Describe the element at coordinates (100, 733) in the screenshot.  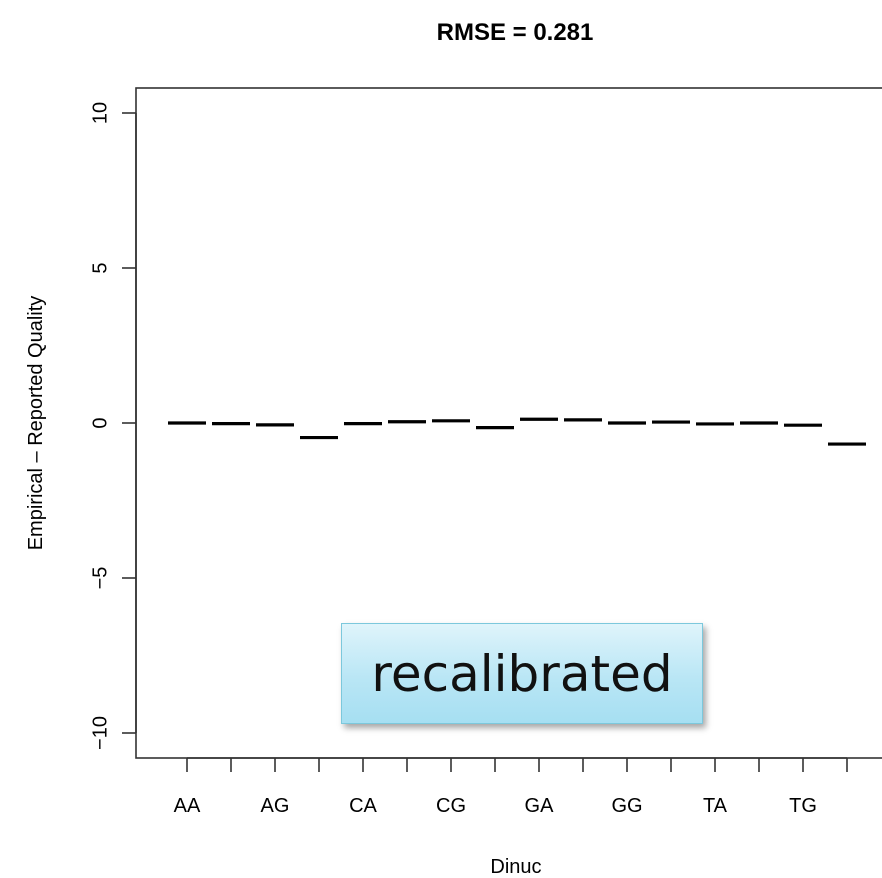
I see `y-tick-label: −10` at that location.